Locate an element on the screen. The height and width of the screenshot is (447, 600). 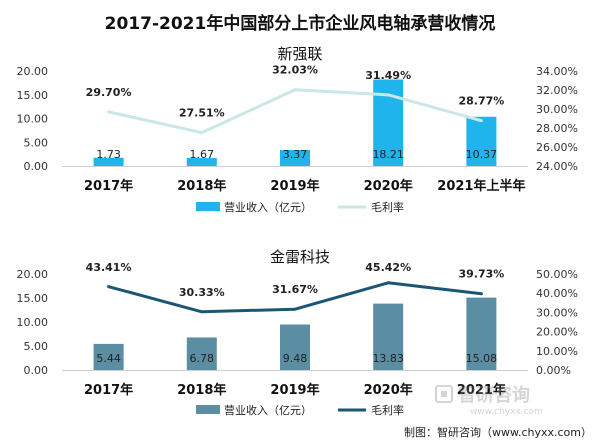
watermark-logo-inner is located at coordinates (444, 394).